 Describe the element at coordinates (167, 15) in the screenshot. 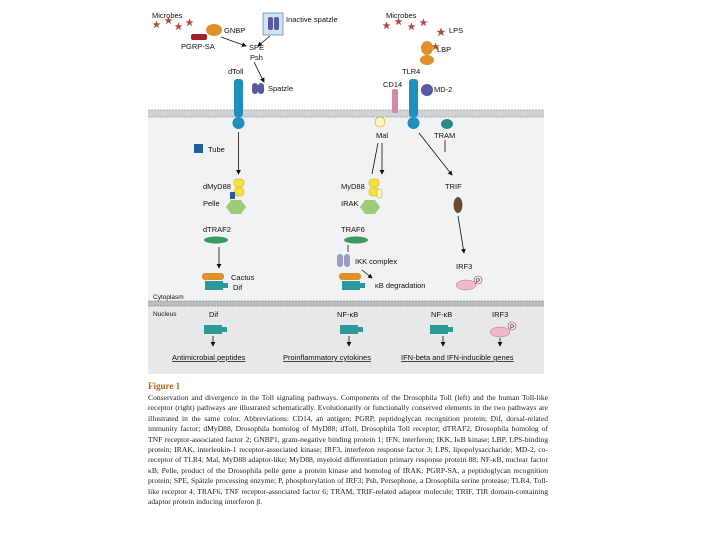

I see `microbes-left-label: Microbes` at that location.